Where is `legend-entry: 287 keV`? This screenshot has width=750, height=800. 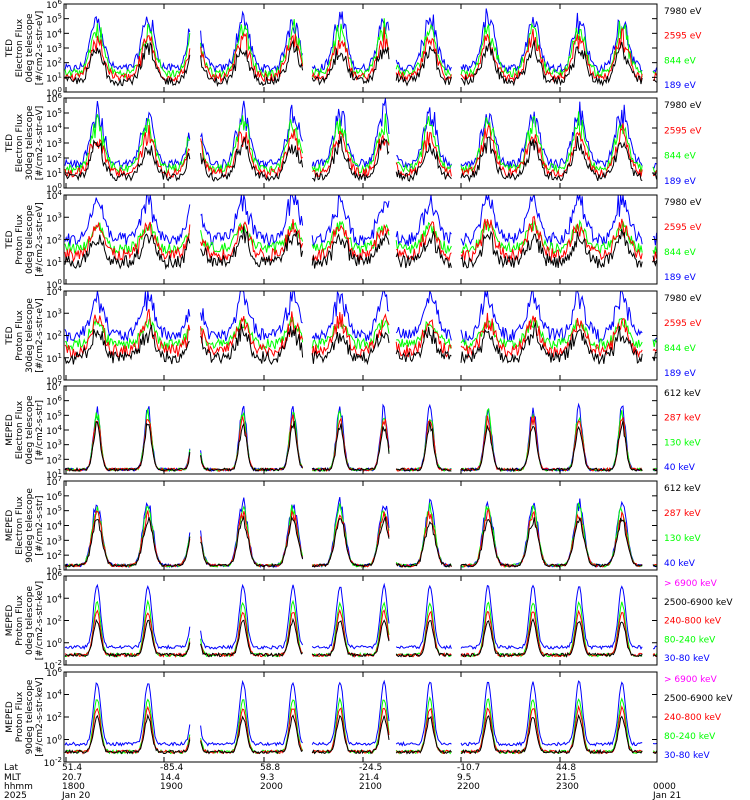
legend-entry: 287 keV is located at coordinates (682, 419).